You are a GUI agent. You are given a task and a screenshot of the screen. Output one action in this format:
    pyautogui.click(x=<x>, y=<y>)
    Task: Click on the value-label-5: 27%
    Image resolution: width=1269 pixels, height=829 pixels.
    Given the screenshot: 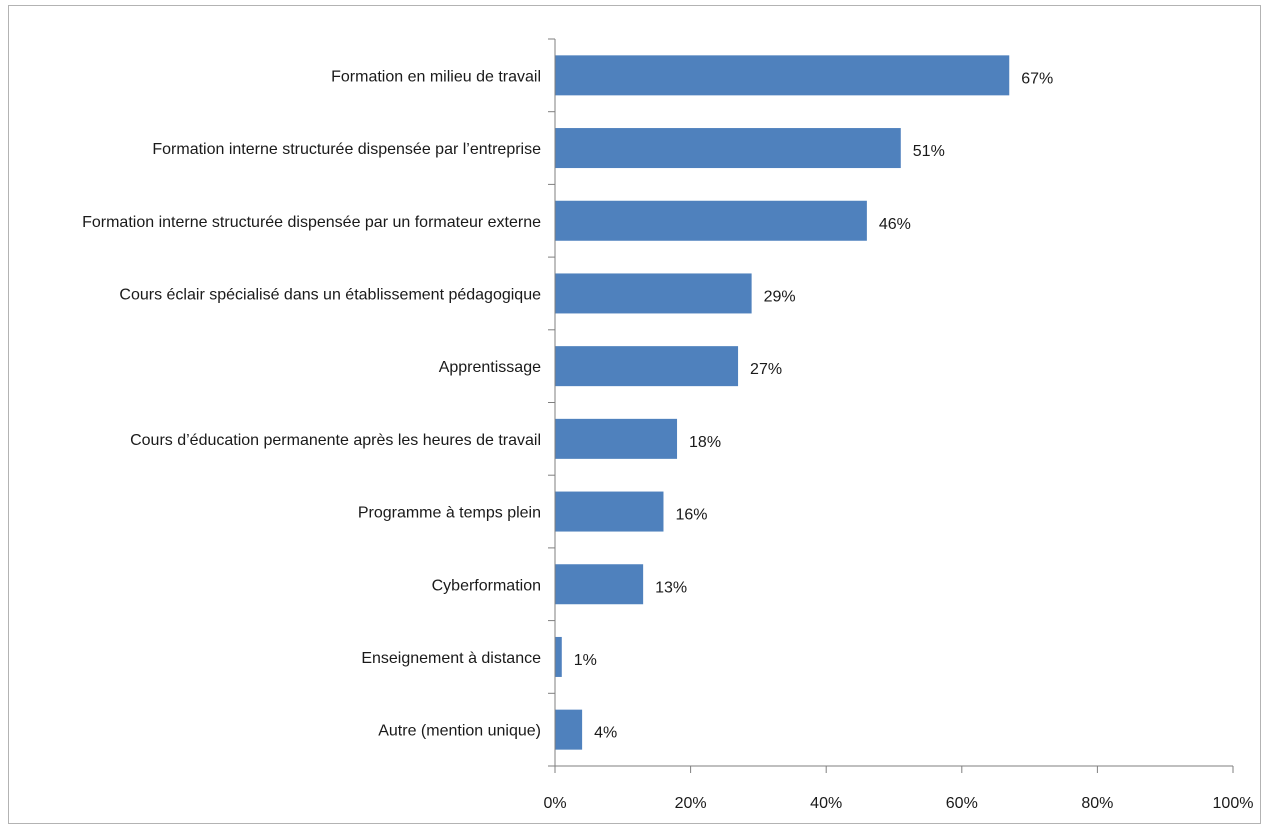 What is the action you would take?
    pyautogui.click(x=766, y=369)
    